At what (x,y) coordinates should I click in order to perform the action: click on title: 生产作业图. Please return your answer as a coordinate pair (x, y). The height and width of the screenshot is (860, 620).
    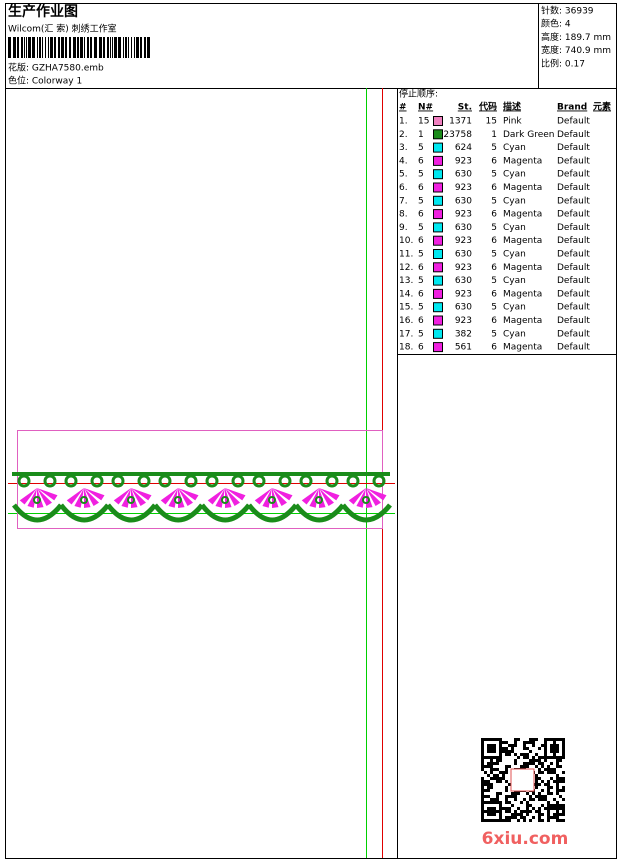
    Looking at the image, I should click on (43, 11).